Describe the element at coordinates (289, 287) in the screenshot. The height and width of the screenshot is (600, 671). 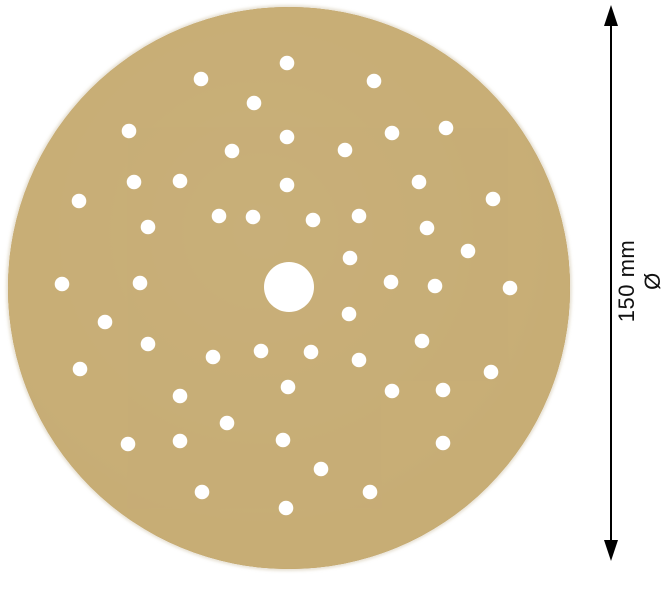
I see `center-hole` at that location.